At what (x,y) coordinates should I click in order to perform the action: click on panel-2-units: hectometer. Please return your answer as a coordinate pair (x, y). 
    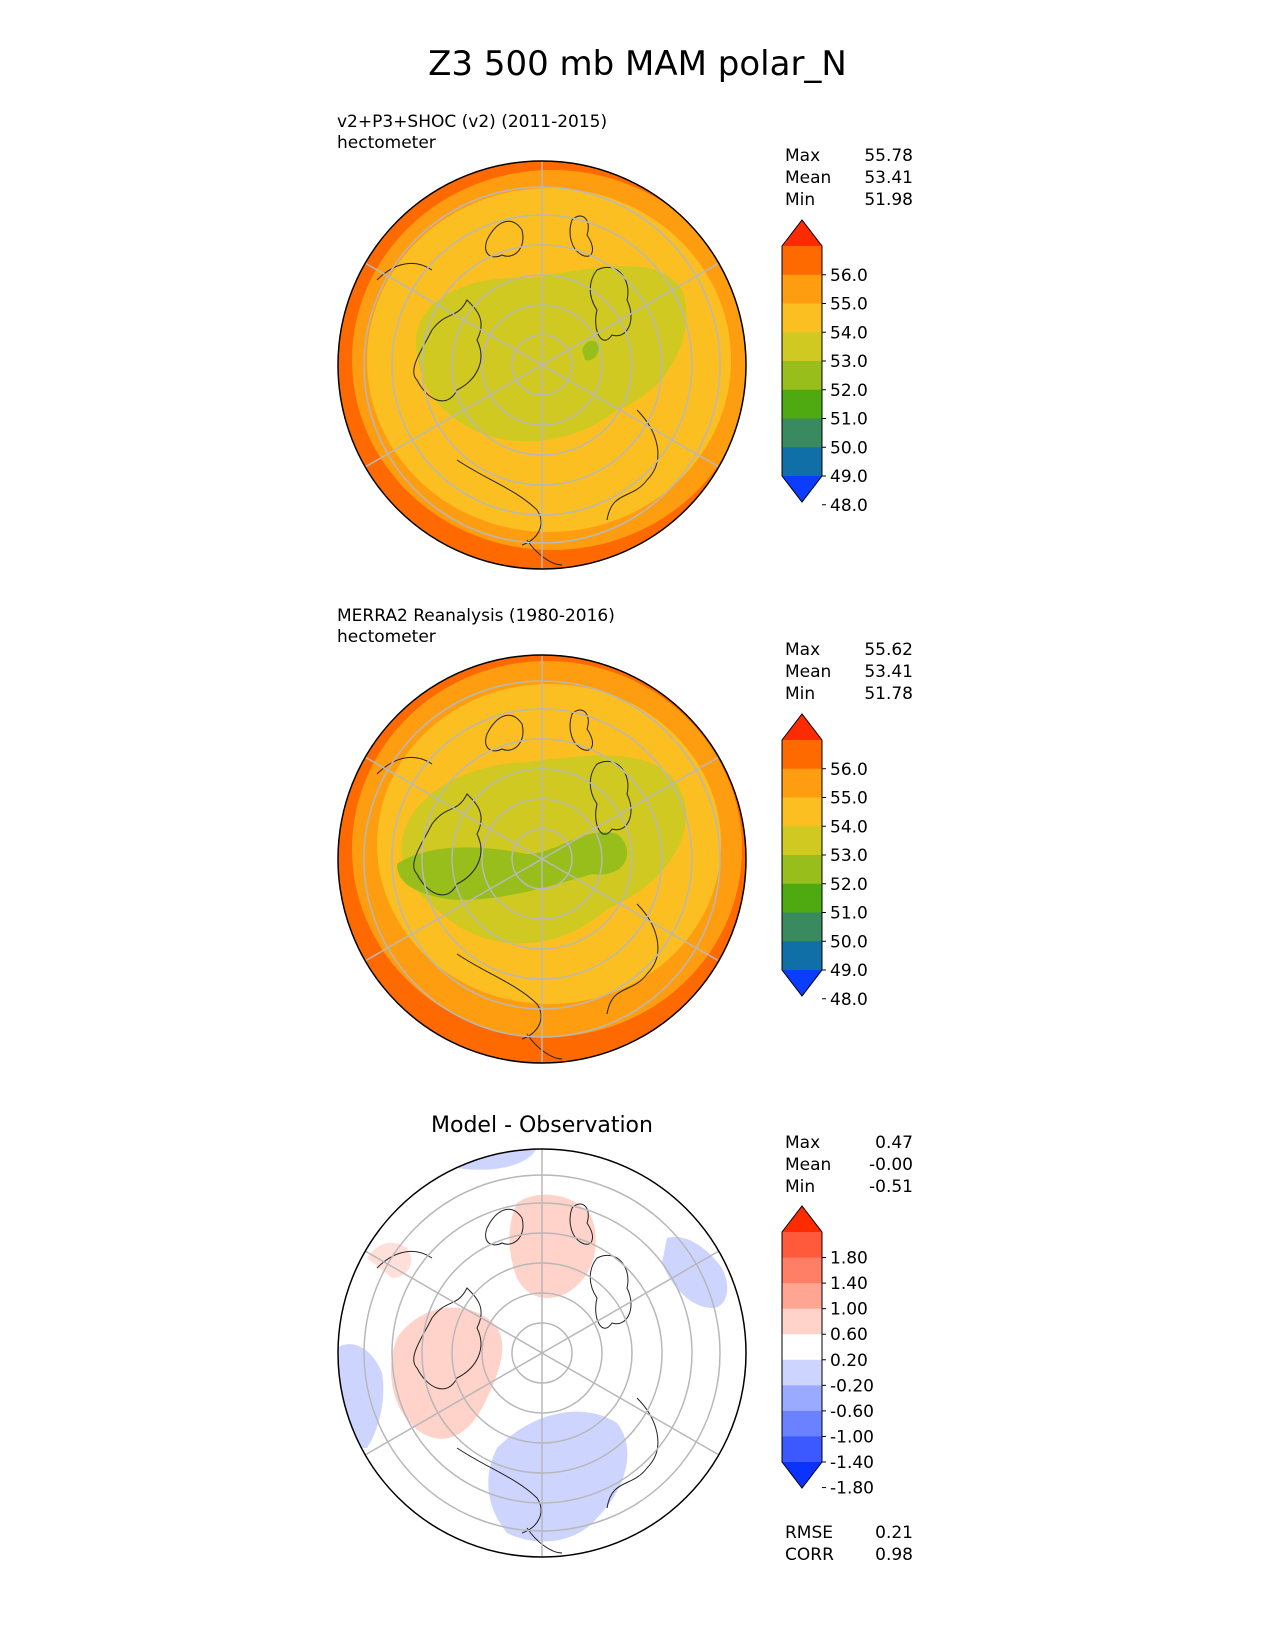
    Looking at the image, I should click on (386, 637).